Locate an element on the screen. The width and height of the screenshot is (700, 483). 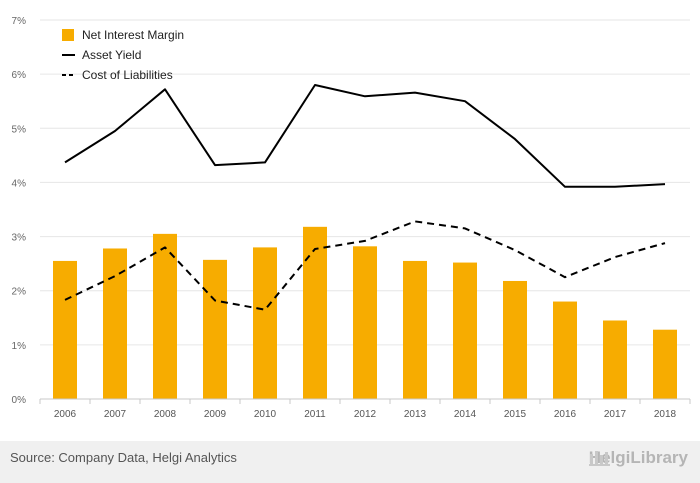
x-tick-label: 2015 is located at coordinates (515, 414).